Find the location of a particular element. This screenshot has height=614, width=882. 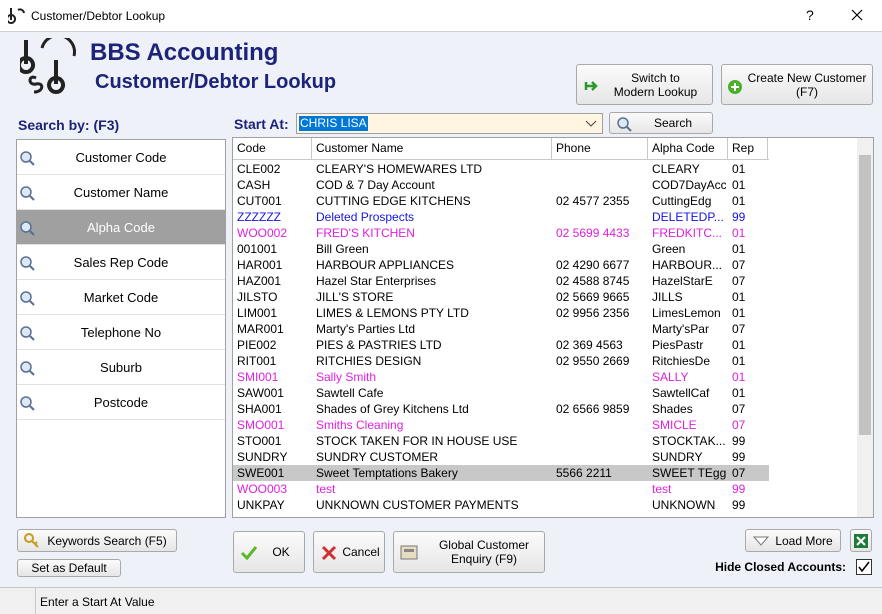

help-button: ? is located at coordinates (810, 15).